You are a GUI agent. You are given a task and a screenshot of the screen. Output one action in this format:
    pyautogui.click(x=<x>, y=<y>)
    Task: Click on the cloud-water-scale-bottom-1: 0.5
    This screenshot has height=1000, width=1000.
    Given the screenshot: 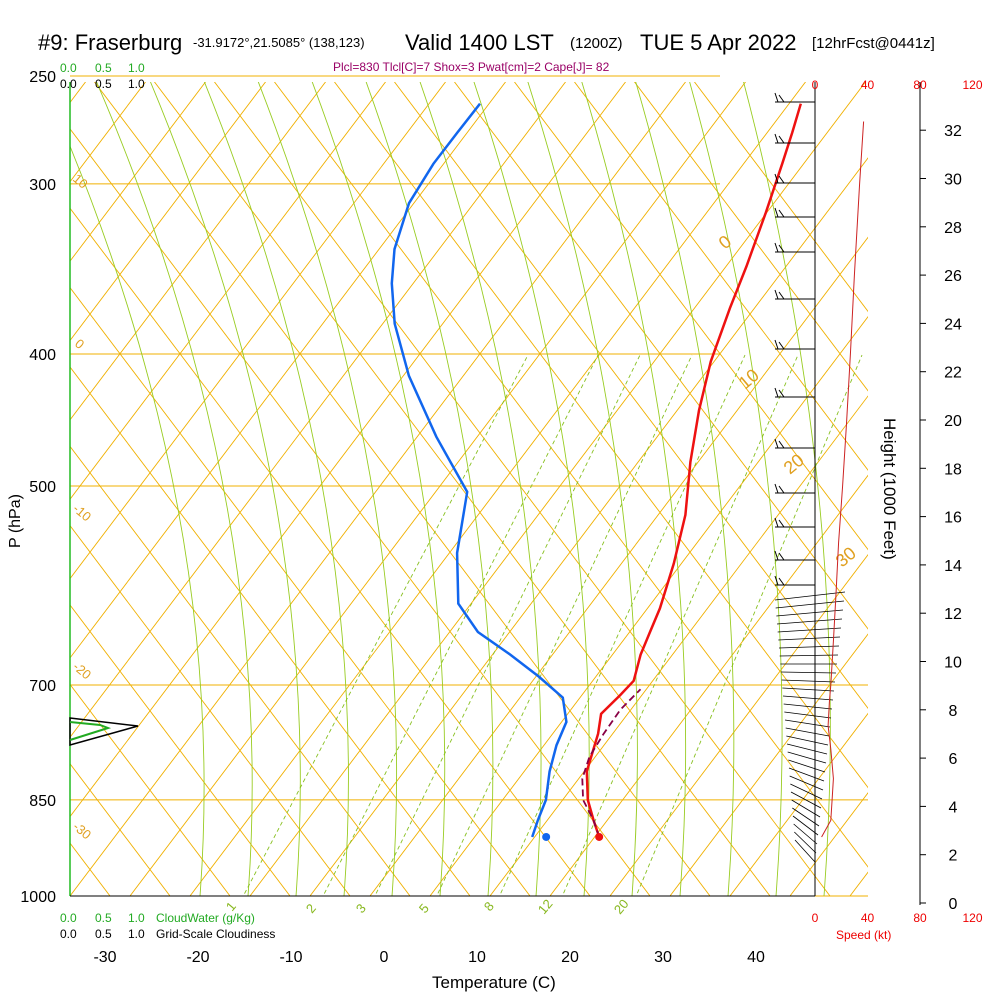 What is the action you would take?
    pyautogui.click(x=103, y=918)
    